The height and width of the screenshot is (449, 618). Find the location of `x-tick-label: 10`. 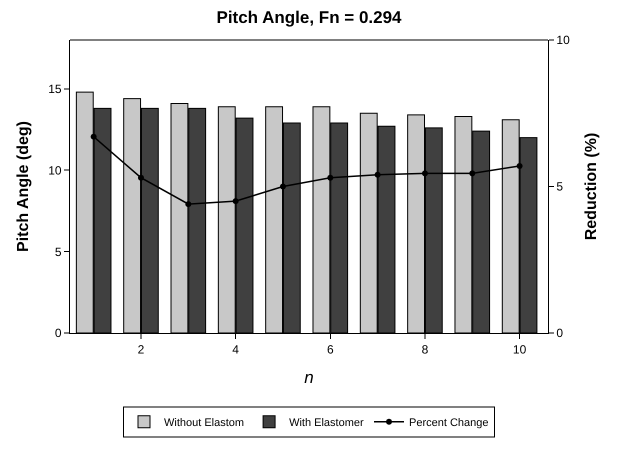

x-tick-label: 10 is located at coordinates (519, 349).